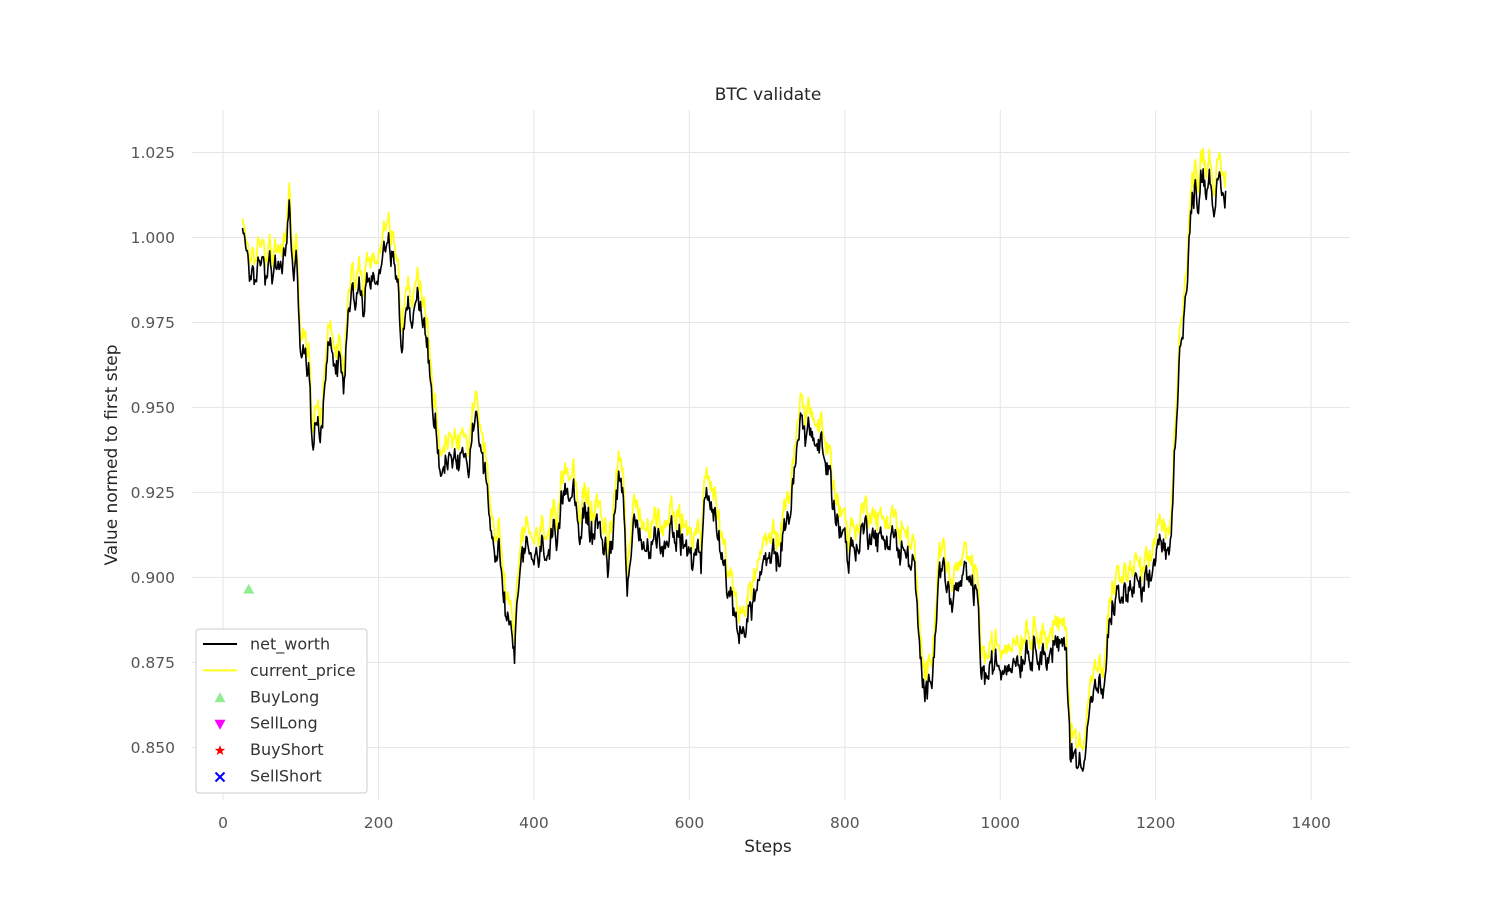 Image resolution: width=1500 pixels, height=900 pixels. I want to click on legend-label-net-worth: net_worth, so click(290, 645).